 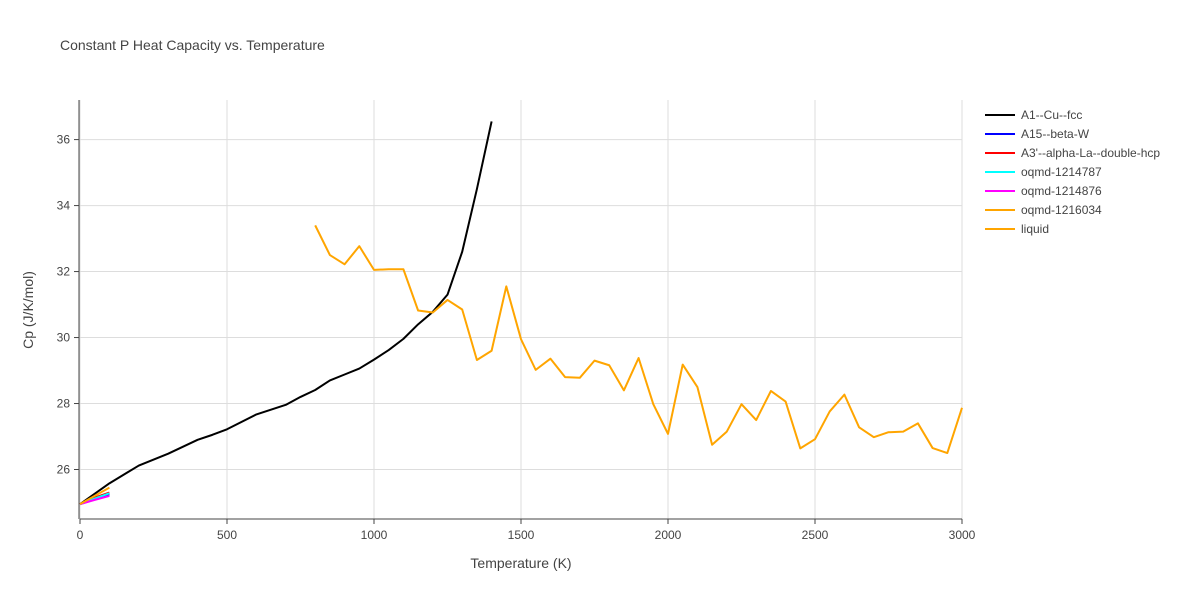 I want to click on legend-label: A1--Cu--fcc, so click(x=1051, y=115).